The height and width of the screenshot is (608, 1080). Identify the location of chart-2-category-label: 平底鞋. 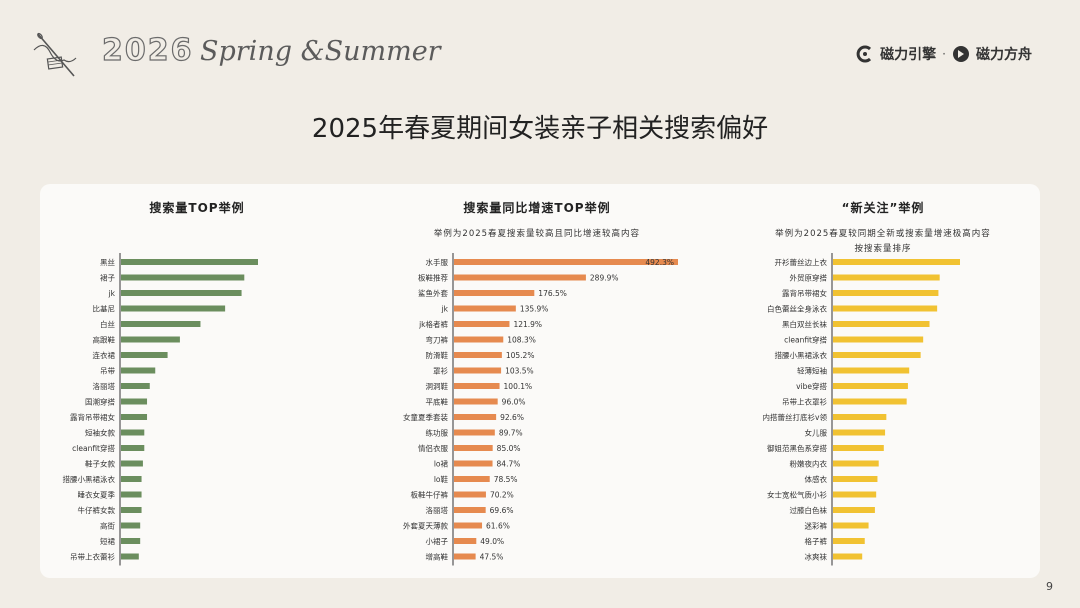
(437, 402).